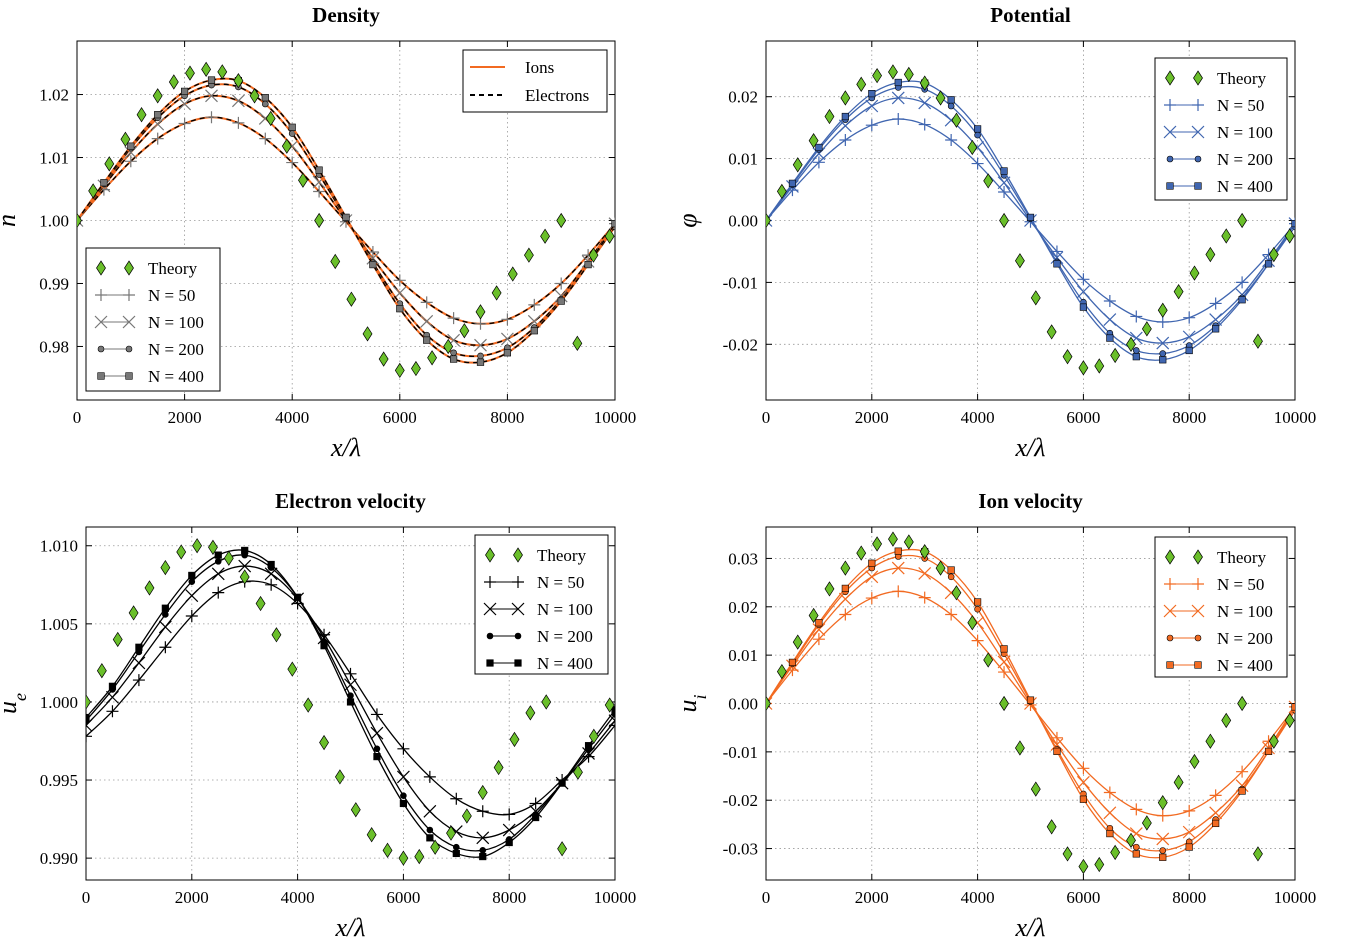  I want to click on legend-label: N = 50, so click(1240, 105).